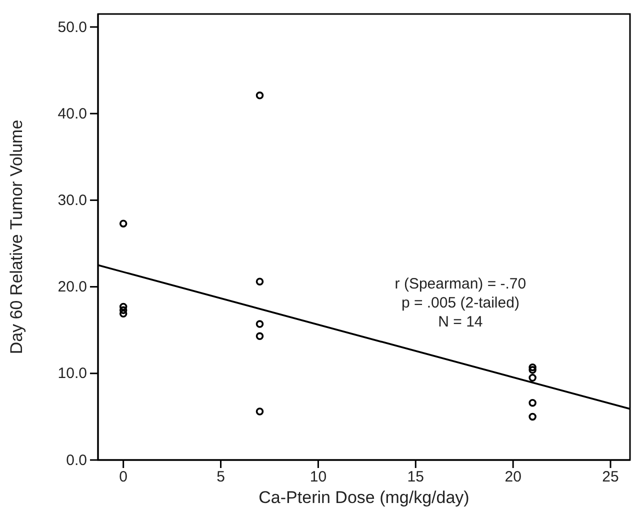 The image size is (642, 511). What do you see at coordinates (415, 477) in the screenshot?
I see `x-tick-label: 15` at bounding box center [415, 477].